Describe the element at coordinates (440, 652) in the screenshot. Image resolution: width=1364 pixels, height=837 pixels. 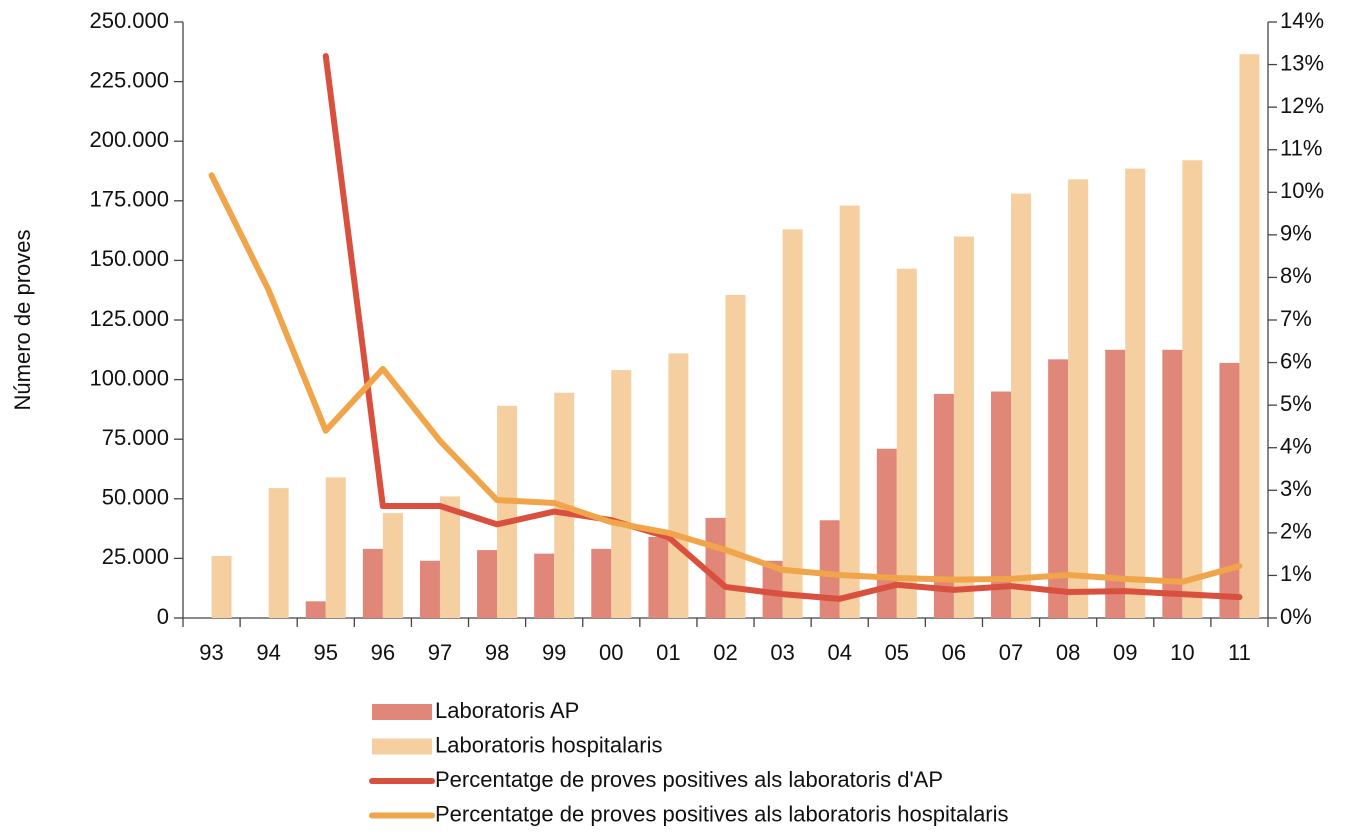
I see `x-tick-label: 97` at that location.